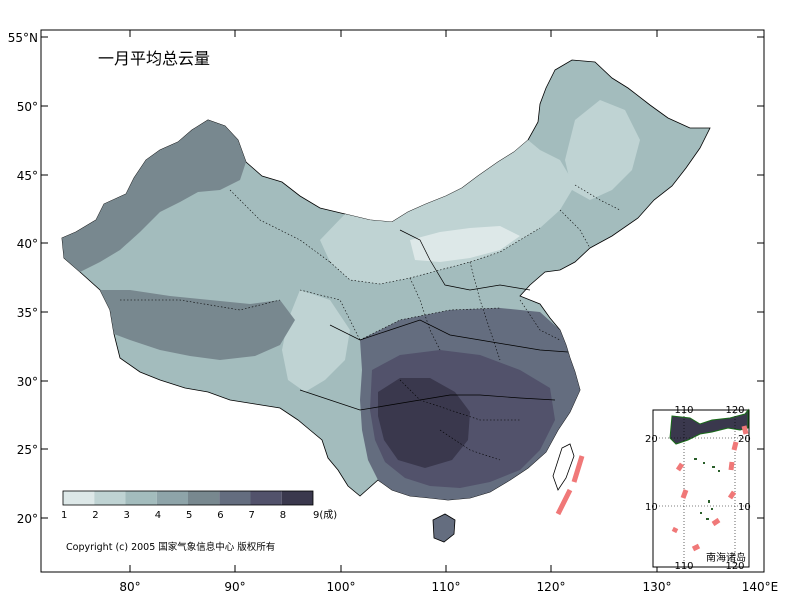  I want to click on inset-top-tick: 120, so click(734, 410).